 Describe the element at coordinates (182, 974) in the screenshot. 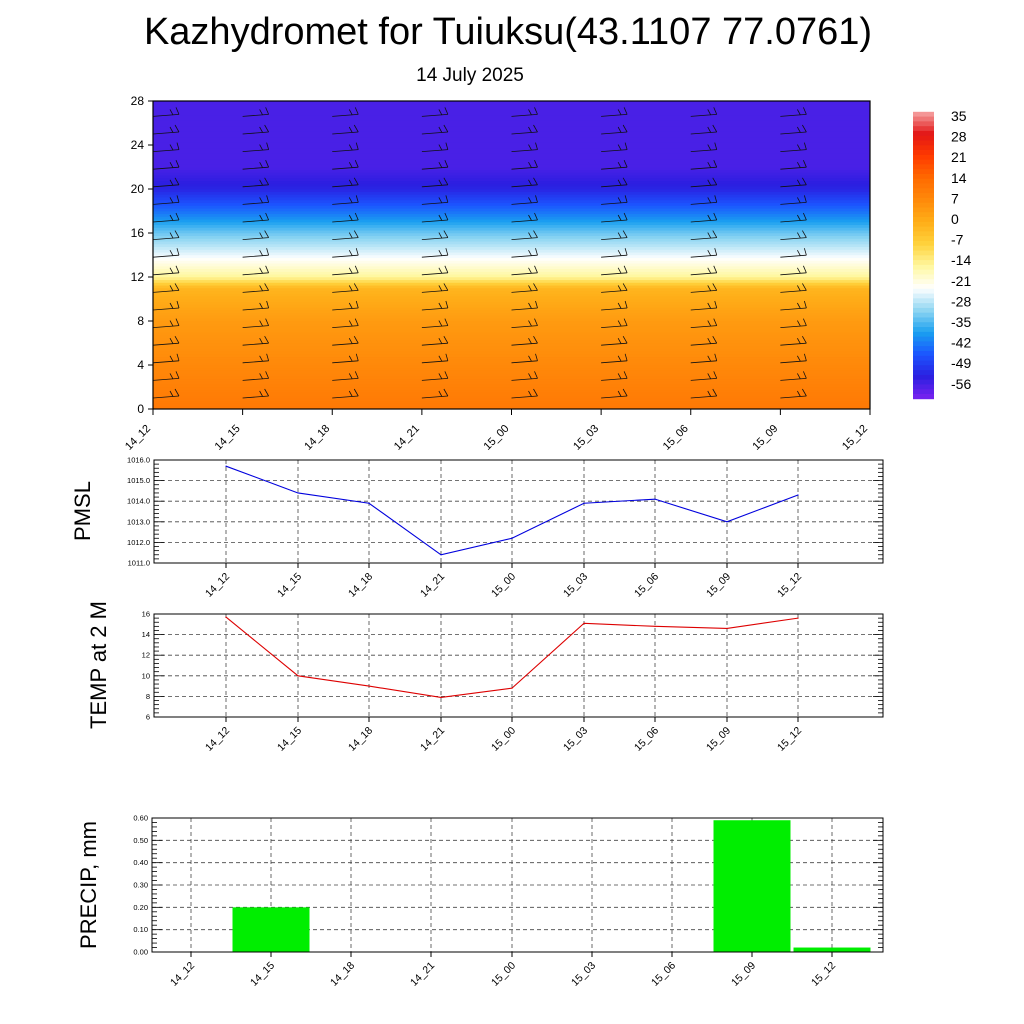

I see `x-tick-label: 14_12` at that location.